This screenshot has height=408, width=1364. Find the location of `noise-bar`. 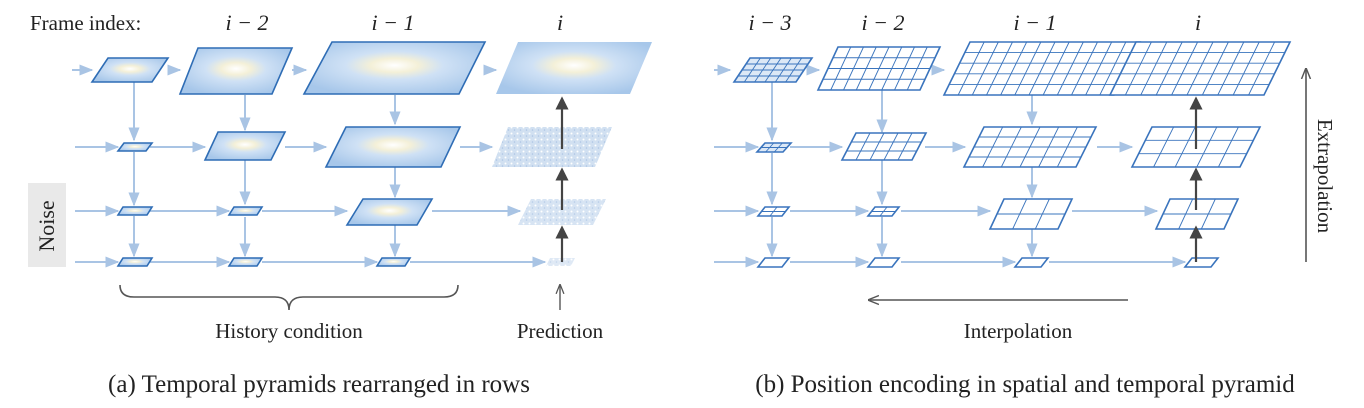

noise-bar is located at coordinates (47, 225).